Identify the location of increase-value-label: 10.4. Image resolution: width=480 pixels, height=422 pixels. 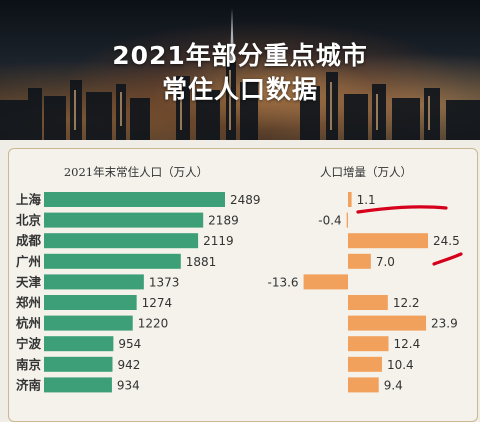
(400, 365).